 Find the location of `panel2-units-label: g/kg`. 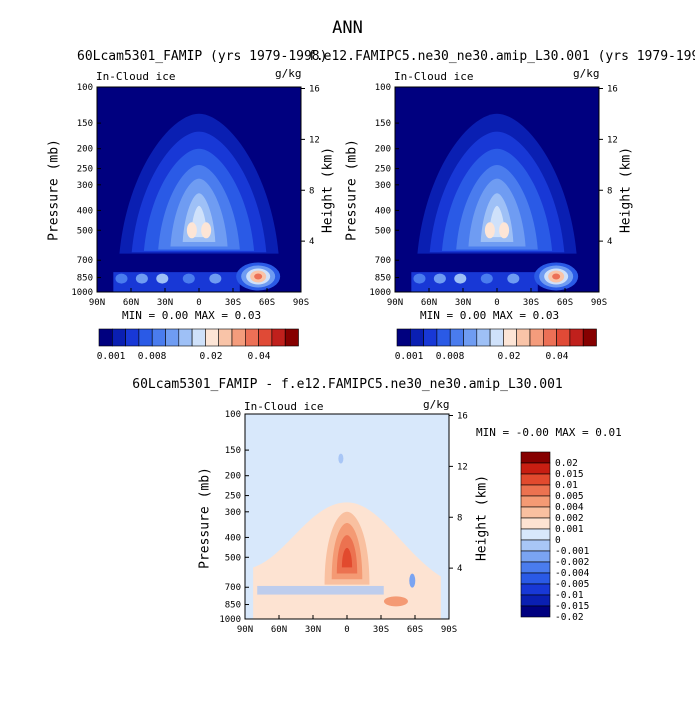

panel2-units-label: g/kg is located at coordinates (586, 73).